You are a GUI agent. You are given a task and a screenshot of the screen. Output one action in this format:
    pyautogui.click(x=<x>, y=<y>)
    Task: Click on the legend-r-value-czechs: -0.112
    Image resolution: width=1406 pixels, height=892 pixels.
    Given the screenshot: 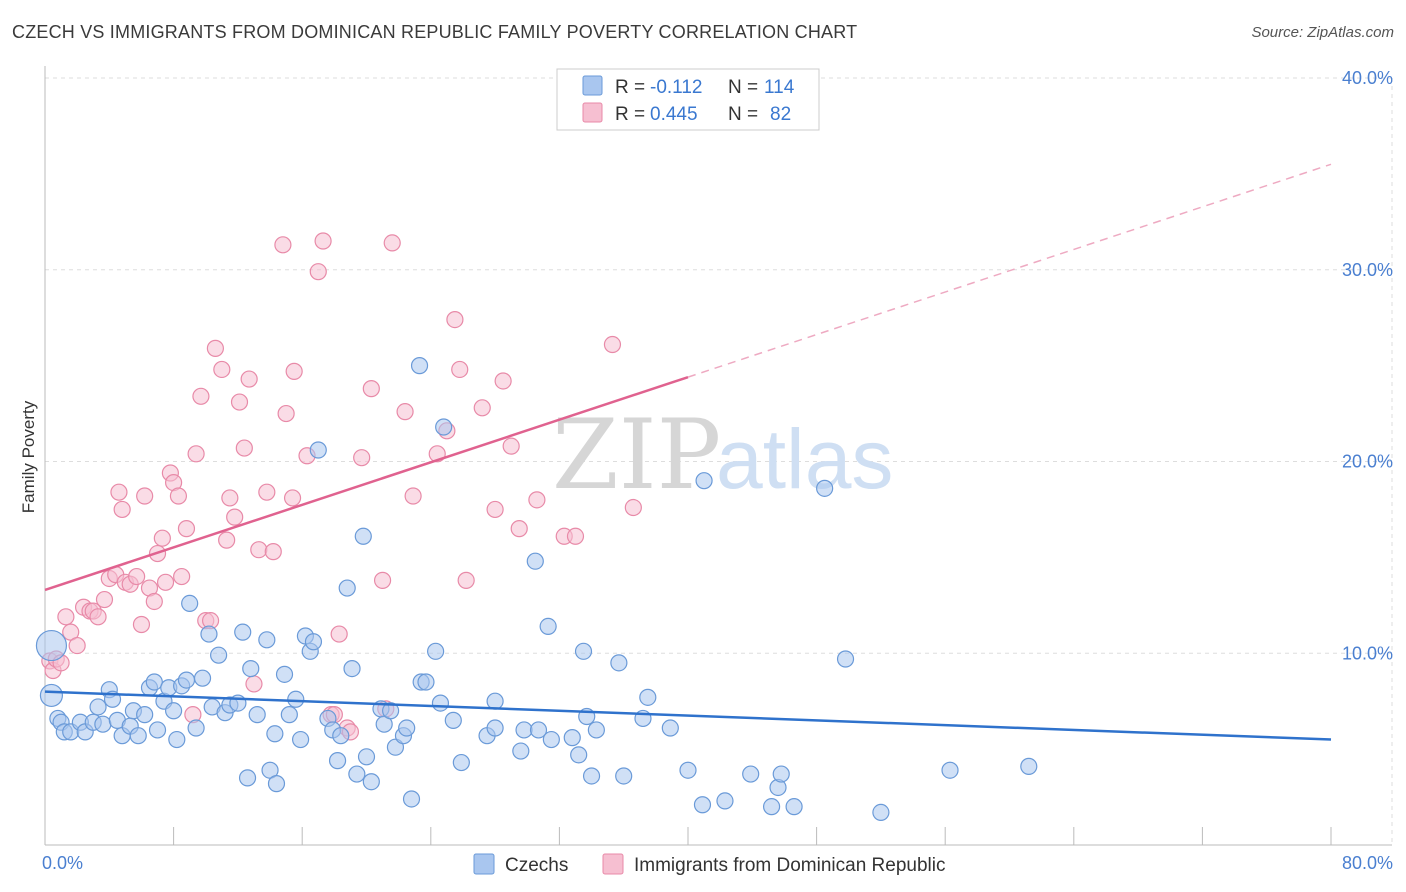 What is the action you would take?
    pyautogui.click(x=676, y=87)
    